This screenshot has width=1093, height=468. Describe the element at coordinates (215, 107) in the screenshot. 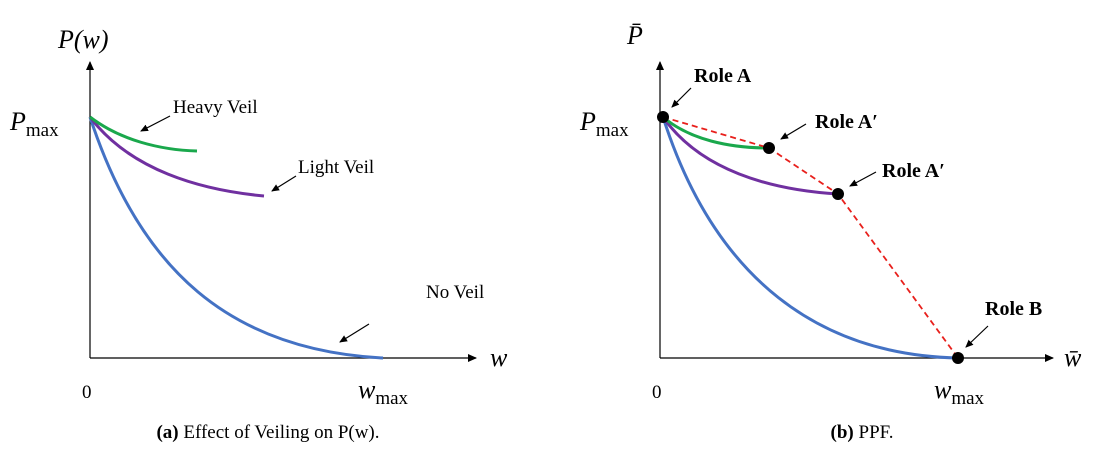

I see `curve-label: Heavy Veil` at that location.